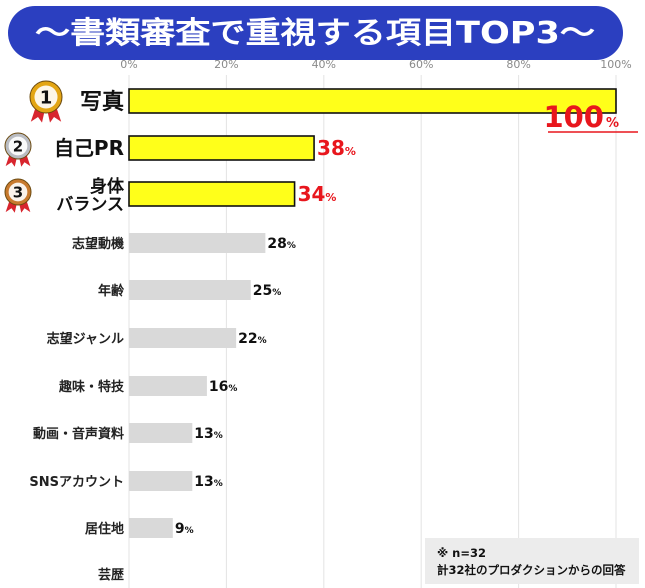 This screenshot has height=588, width=645. I want to click on value-label-group: 100%, so click(590, 117).